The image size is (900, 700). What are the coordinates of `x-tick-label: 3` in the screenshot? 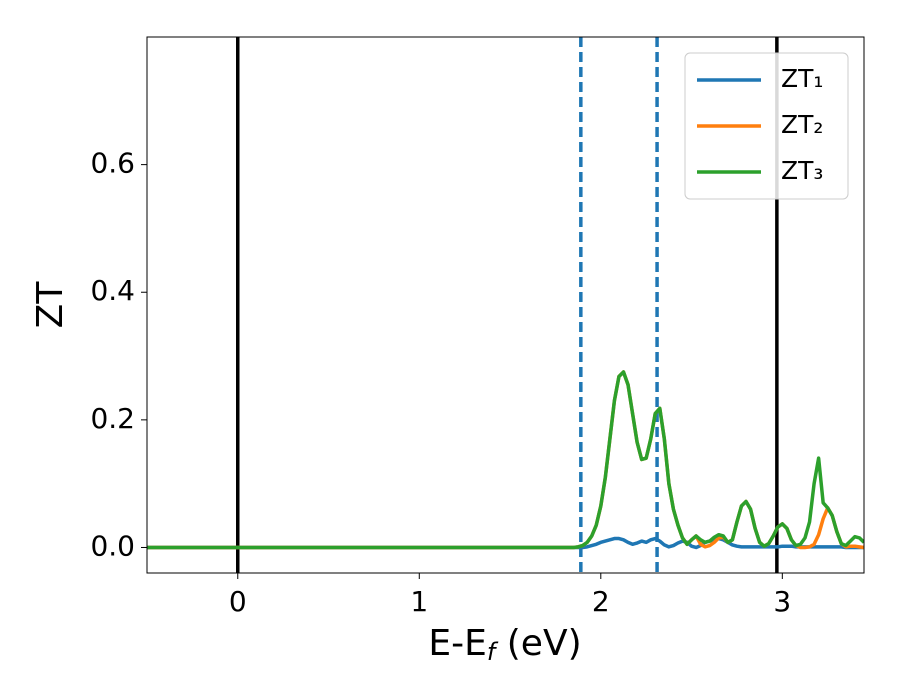 It's located at (782, 601).